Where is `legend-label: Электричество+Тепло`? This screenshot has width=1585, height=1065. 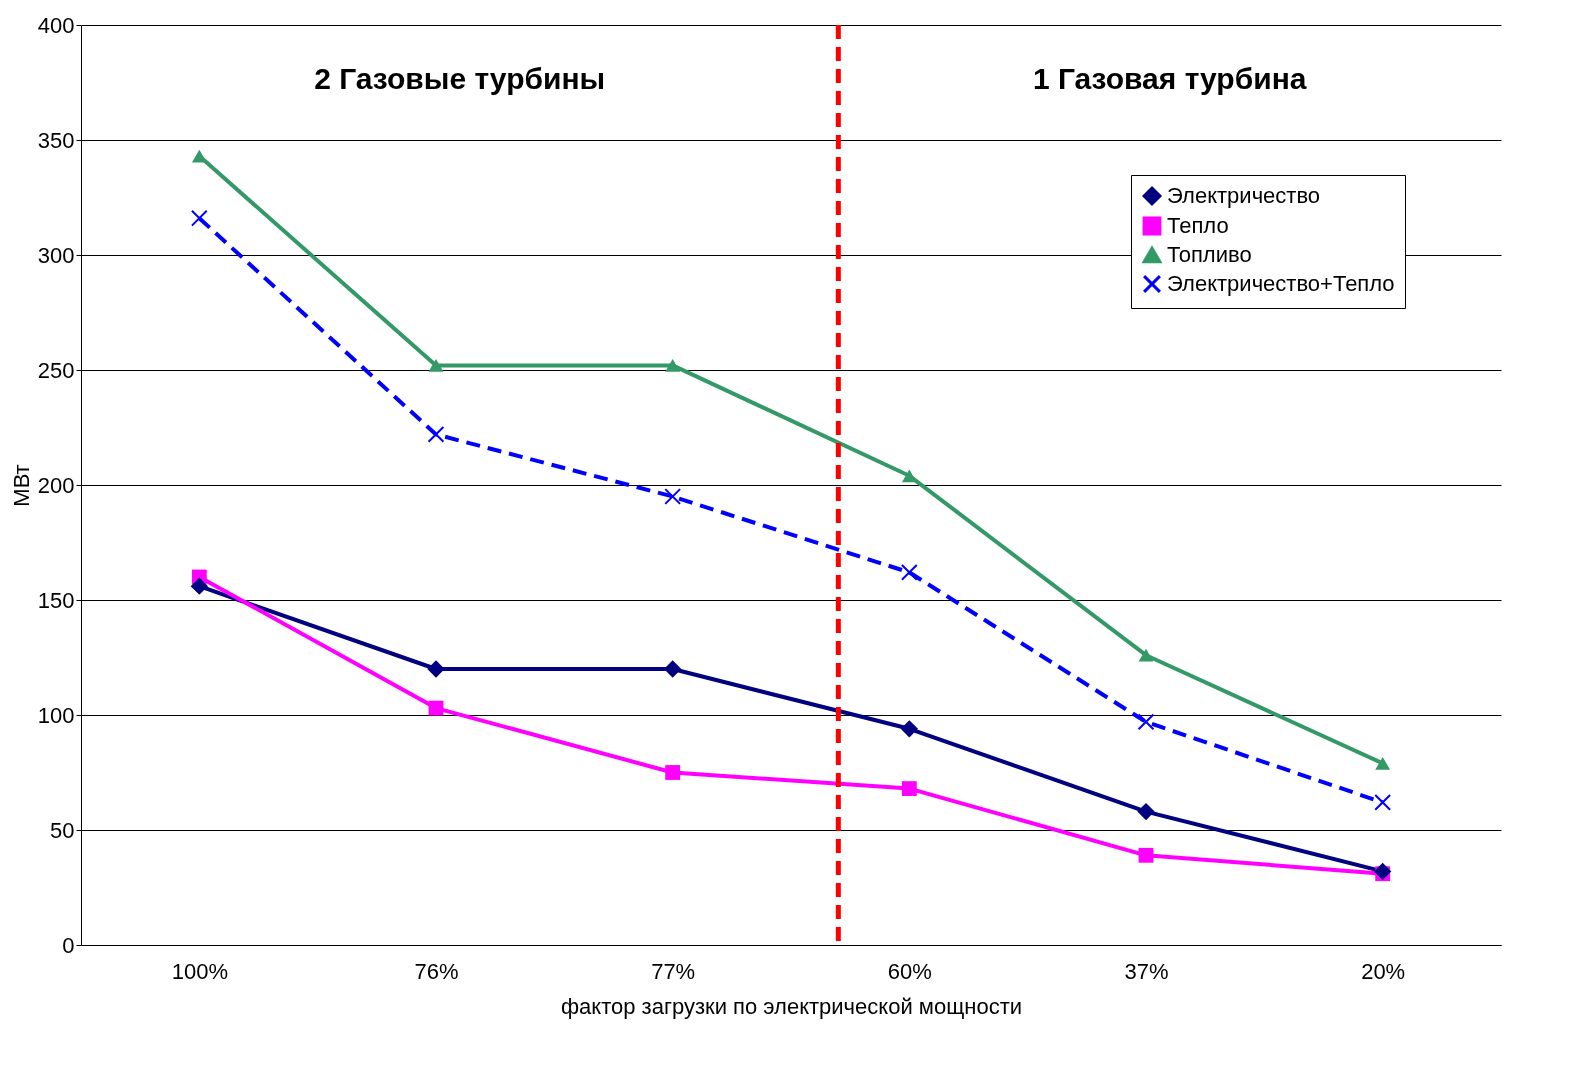 legend-label: Электричество+Тепло is located at coordinates (1281, 283).